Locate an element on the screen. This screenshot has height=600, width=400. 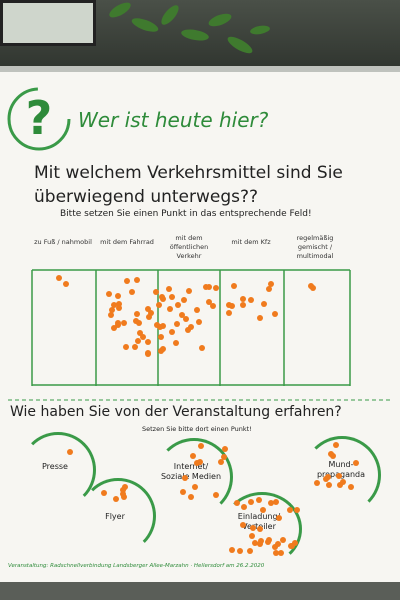
poster-rail is located at coordinates (200, 69).